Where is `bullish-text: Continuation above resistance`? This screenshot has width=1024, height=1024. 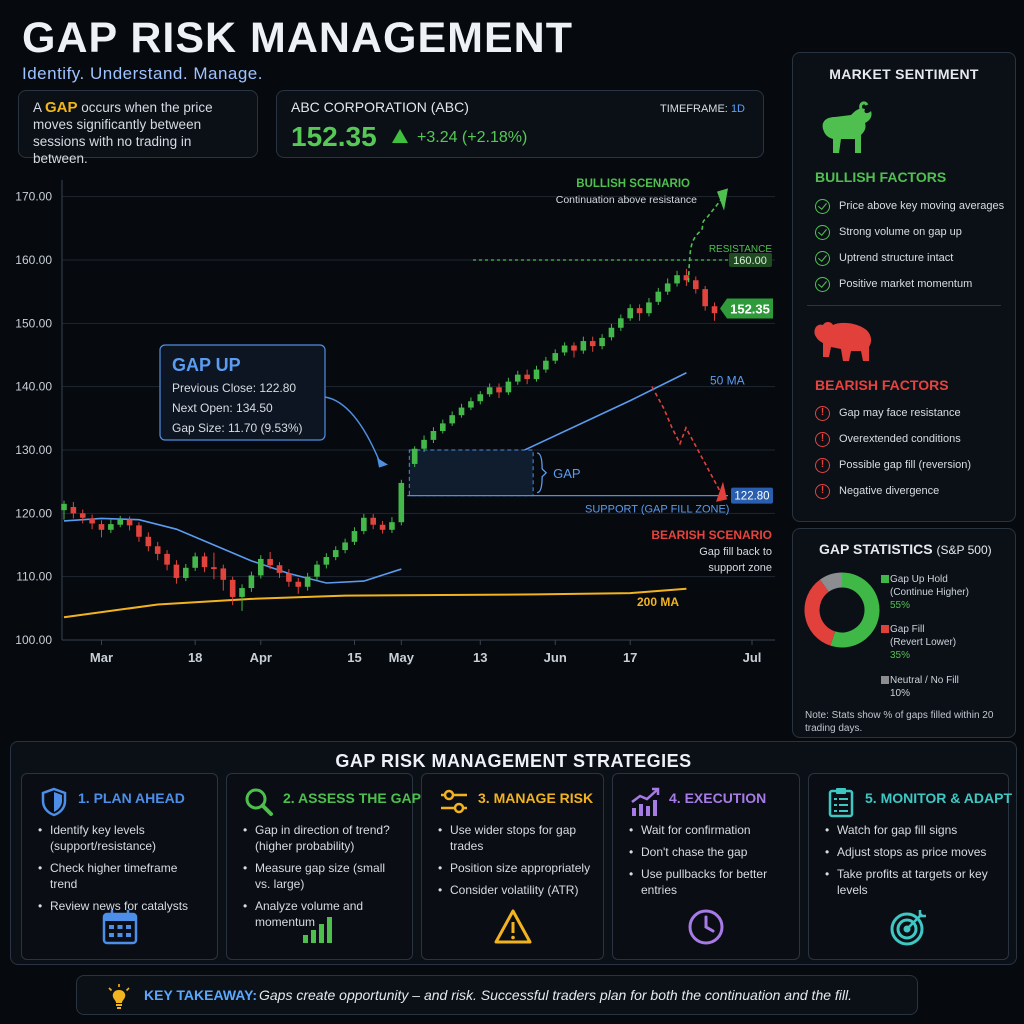
bullish-text: Continuation above resistance is located at coordinates (626, 200).